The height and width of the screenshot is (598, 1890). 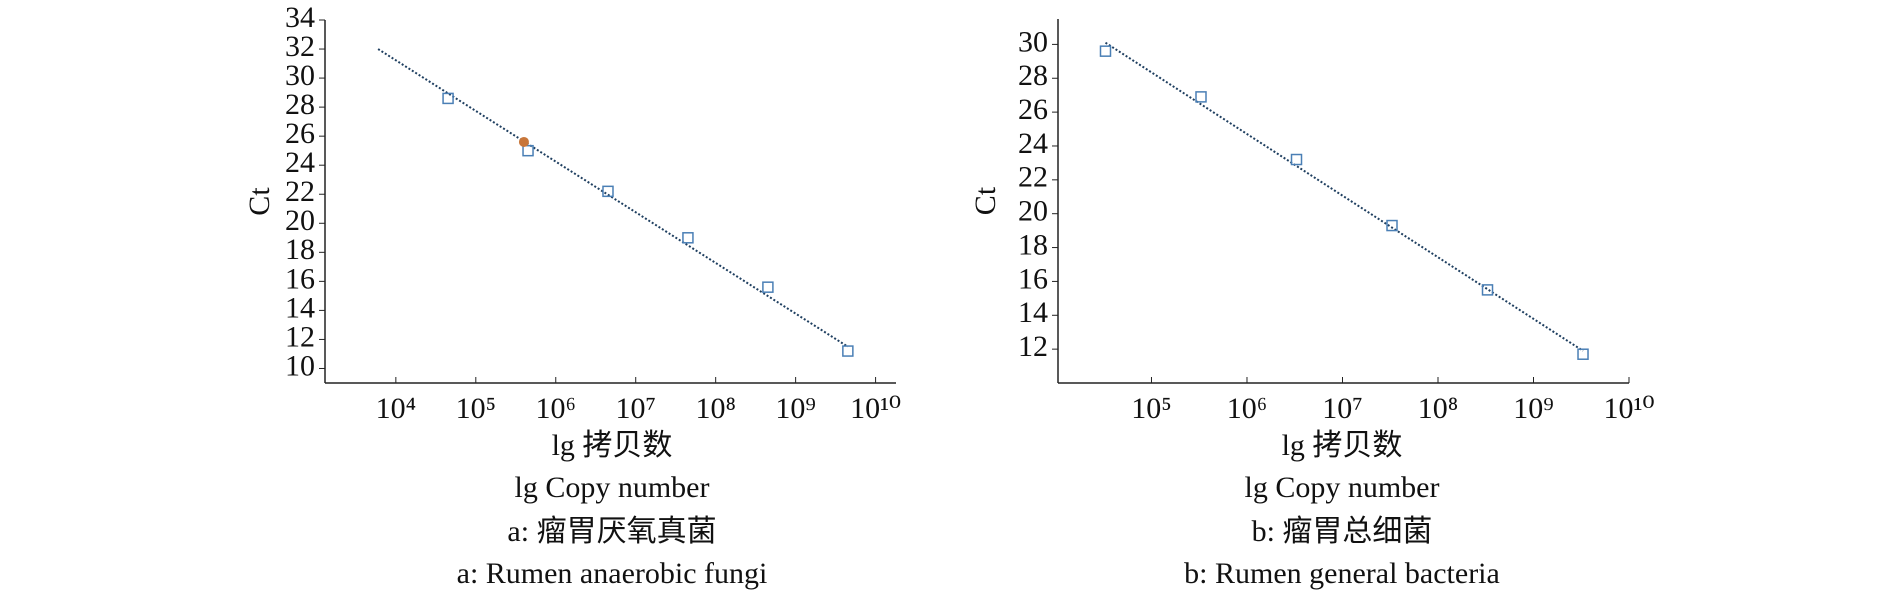 What do you see at coordinates (300, 46) in the screenshot?
I see `y-tick-label: 32` at bounding box center [300, 46].